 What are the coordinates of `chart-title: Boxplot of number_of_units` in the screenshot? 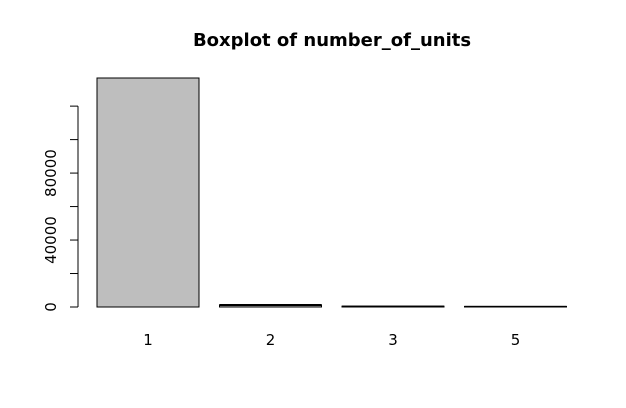 It's located at (332, 40).